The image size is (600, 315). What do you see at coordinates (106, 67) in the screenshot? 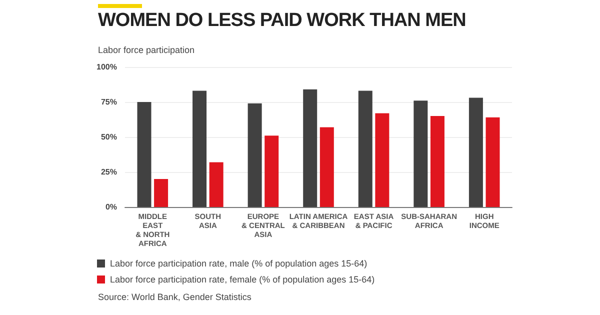
I see `y-tick-label: 100%` at bounding box center [106, 67].